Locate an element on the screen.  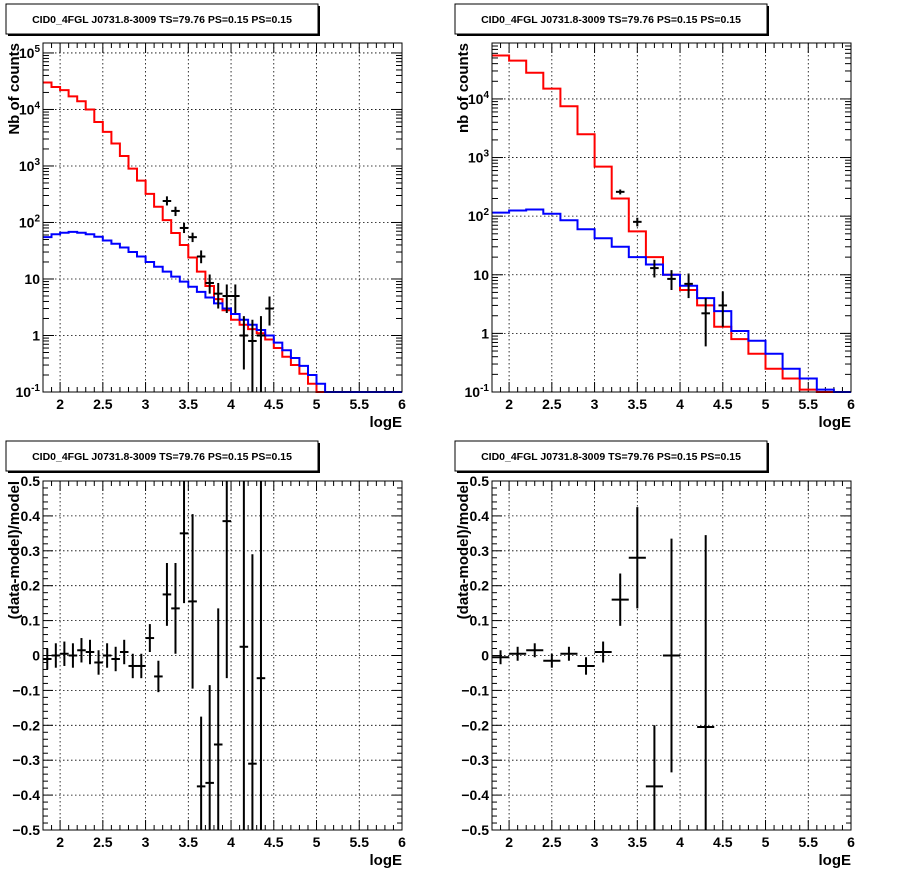
x-tick-label: 5.5 is located at coordinates (809, 842).